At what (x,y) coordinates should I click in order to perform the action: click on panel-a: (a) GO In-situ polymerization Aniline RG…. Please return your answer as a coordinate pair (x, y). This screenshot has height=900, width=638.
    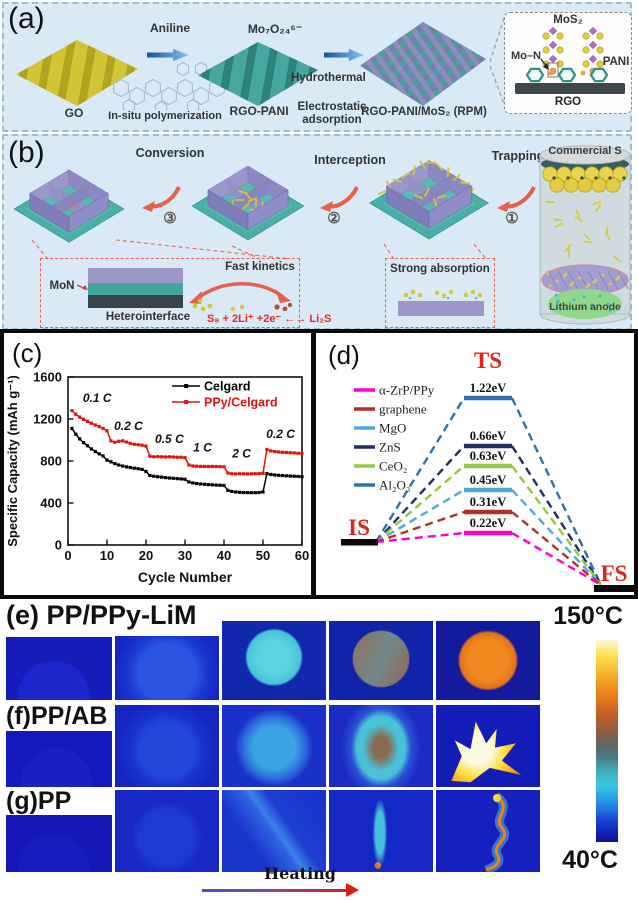
    Looking at the image, I should click on (317, 67).